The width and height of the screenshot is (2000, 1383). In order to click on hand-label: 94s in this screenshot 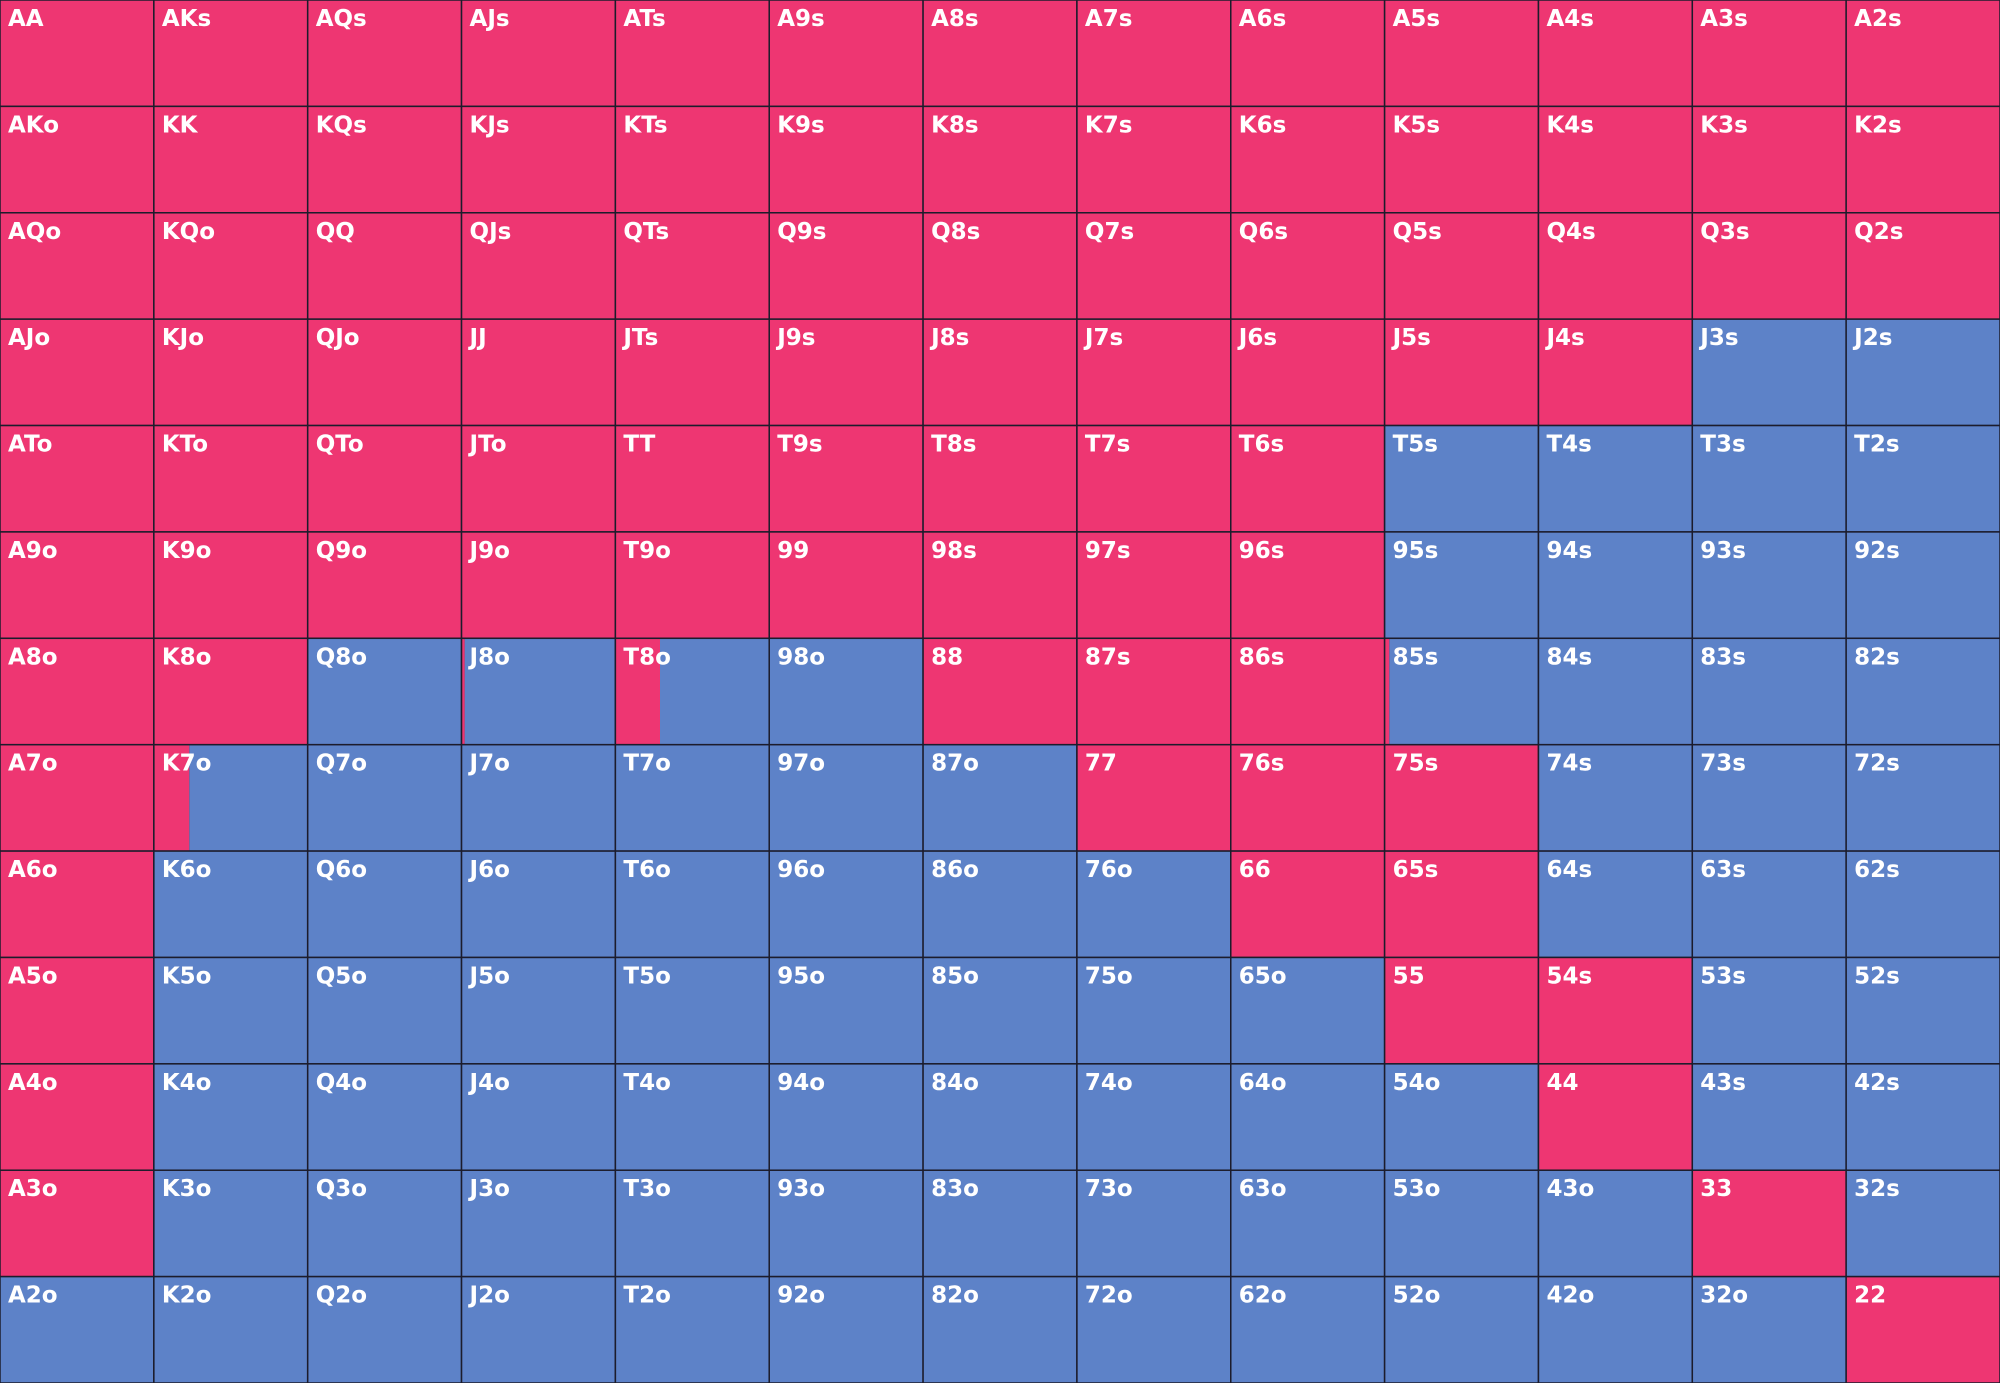, I will do `click(1569, 551)`.